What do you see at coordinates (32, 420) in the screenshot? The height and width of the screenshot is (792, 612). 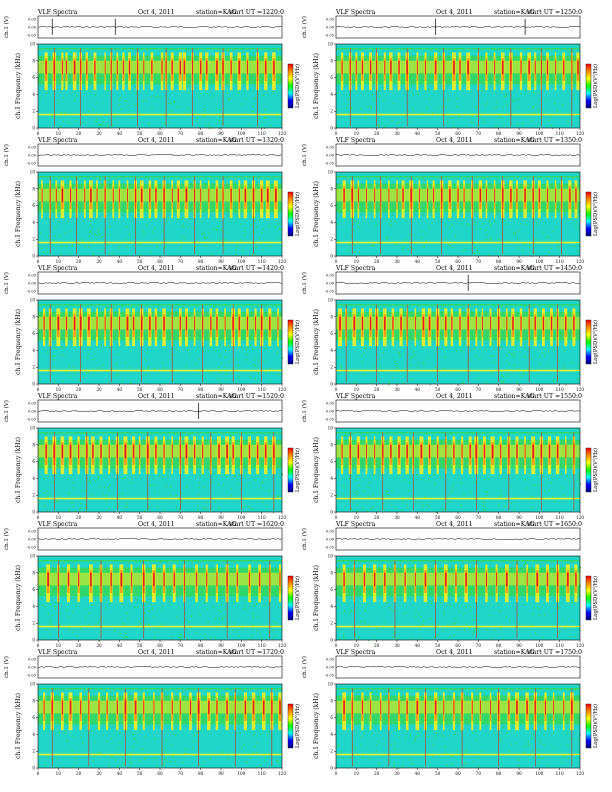 I see `ch-tick-label: -0.05` at bounding box center [32, 420].